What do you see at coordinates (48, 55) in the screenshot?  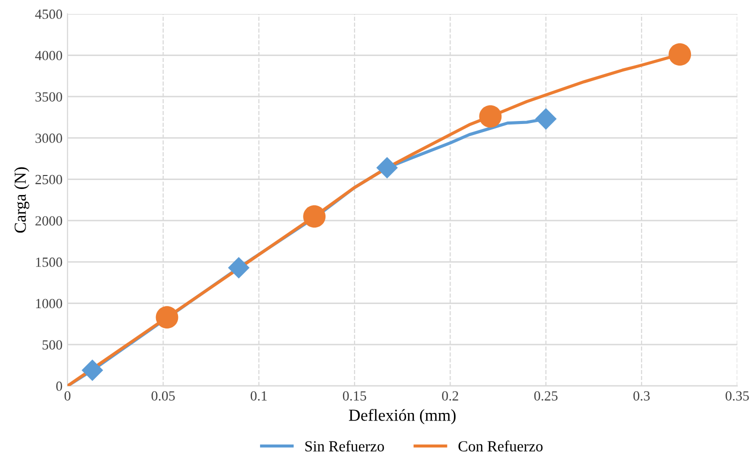 I see `y-tick-label: 4000` at bounding box center [48, 55].